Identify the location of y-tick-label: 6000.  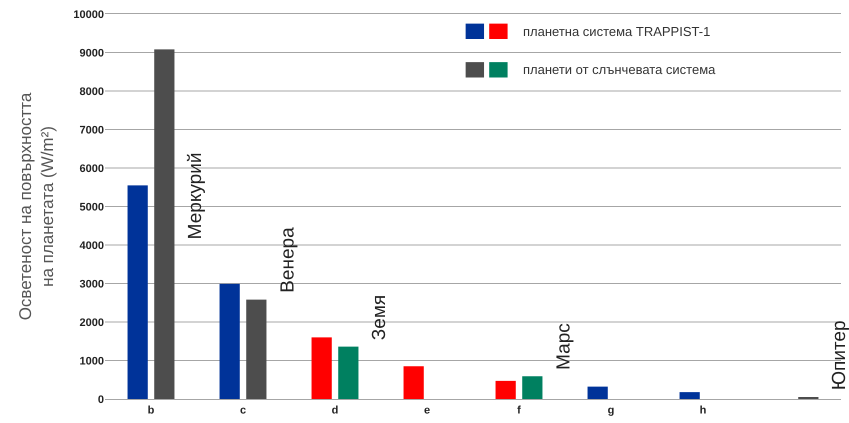
(92, 168).